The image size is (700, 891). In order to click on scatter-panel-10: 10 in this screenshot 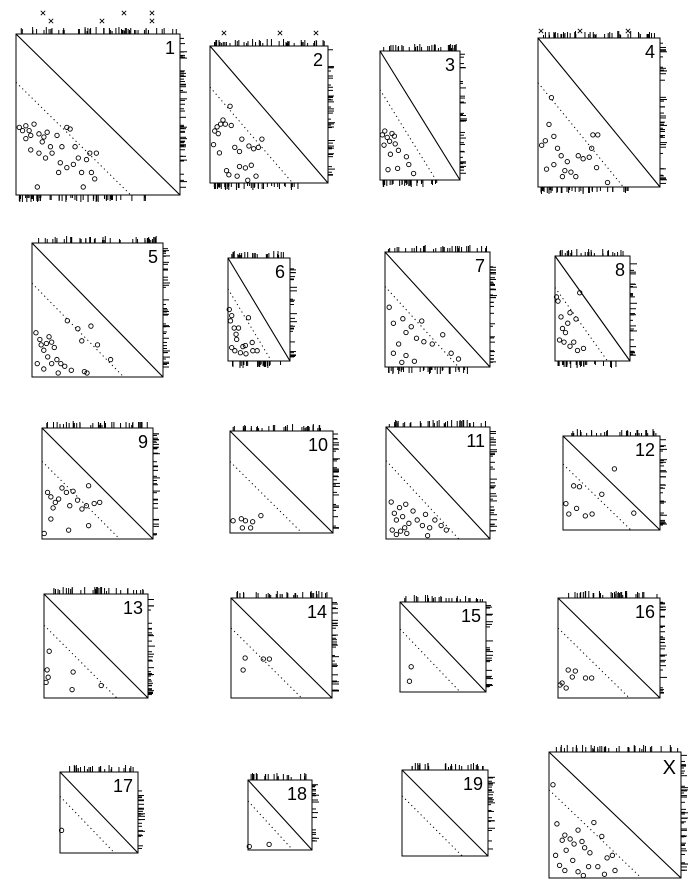, I will do `click(284, 479)`.